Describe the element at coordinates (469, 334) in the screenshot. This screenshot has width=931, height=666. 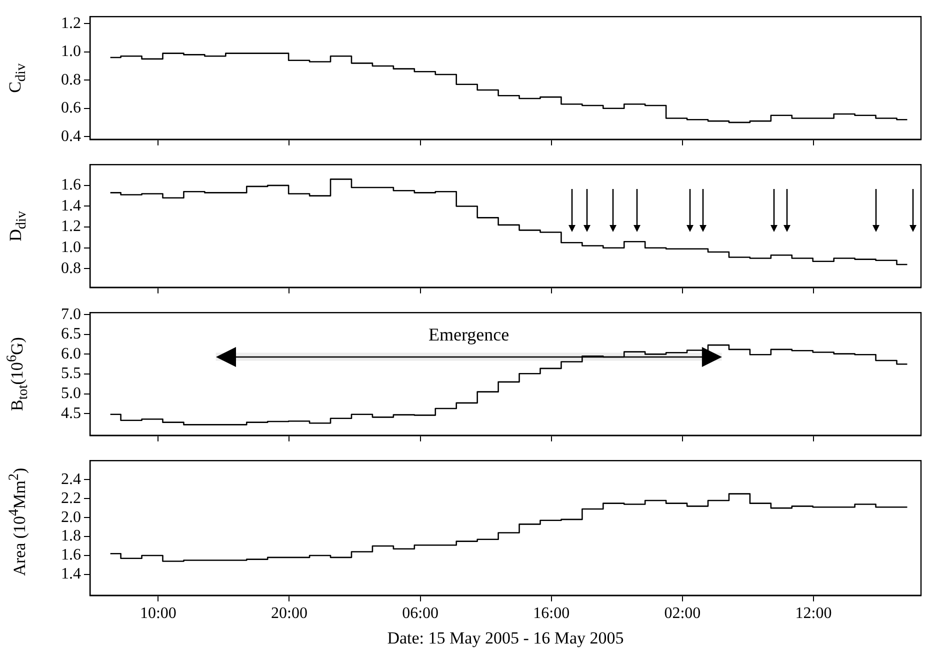
I see `band-label: Emergence` at that location.